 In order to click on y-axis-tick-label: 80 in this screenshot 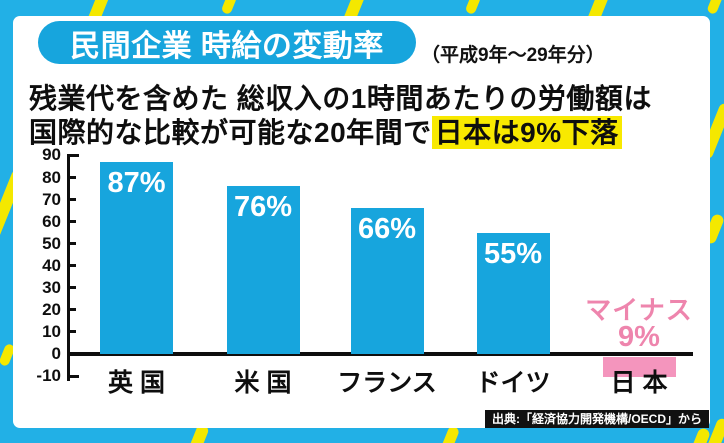, I will do `click(51, 177)`.